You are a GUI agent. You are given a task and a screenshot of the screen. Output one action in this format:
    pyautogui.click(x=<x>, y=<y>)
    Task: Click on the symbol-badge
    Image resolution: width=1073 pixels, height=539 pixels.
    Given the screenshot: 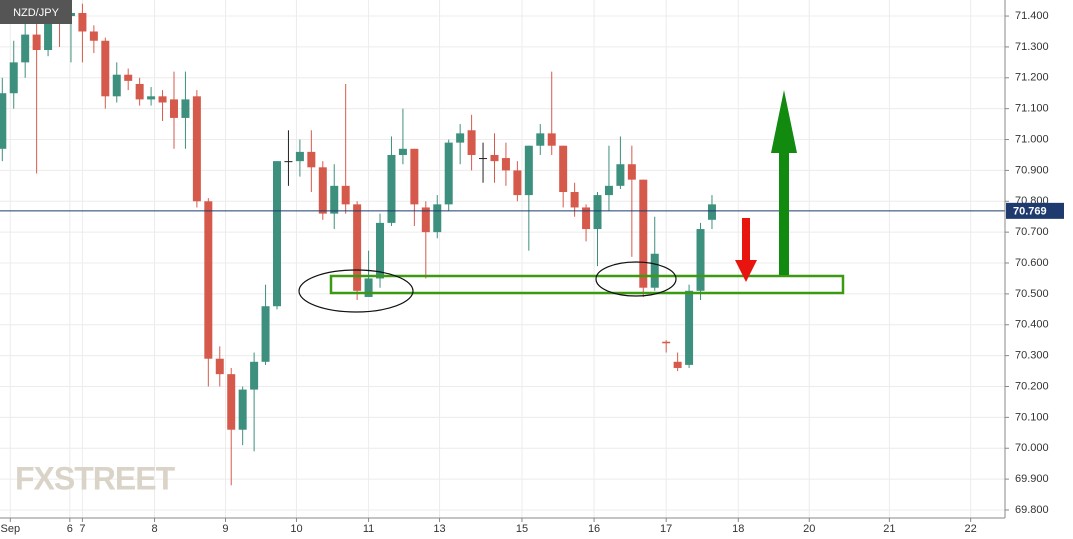 What is the action you would take?
    pyautogui.click(x=36, y=12)
    